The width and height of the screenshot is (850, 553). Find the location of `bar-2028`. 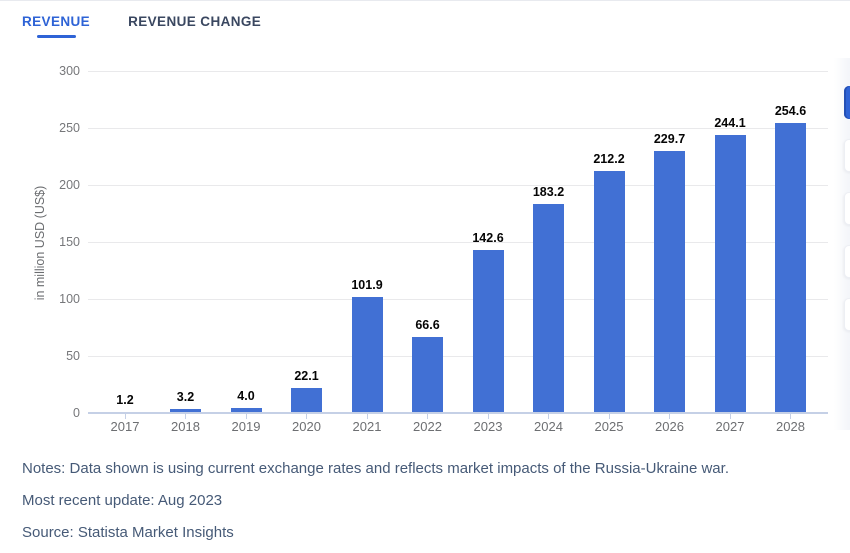

bar-2028 is located at coordinates (790, 267).